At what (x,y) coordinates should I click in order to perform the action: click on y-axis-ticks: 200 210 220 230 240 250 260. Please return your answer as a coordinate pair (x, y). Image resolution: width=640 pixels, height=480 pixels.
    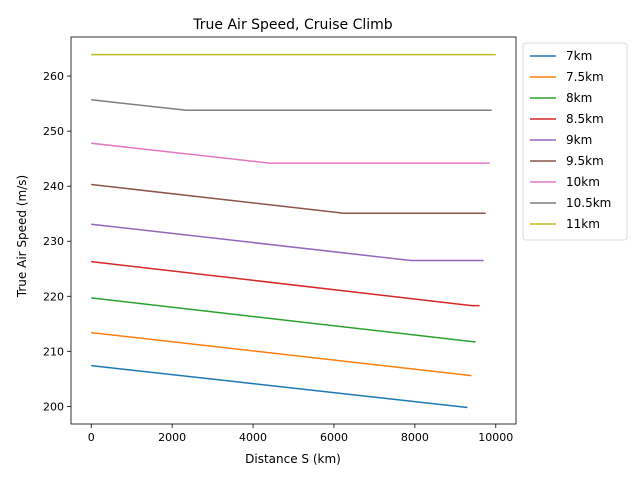
    Looking at the image, I should click on (57, 241).